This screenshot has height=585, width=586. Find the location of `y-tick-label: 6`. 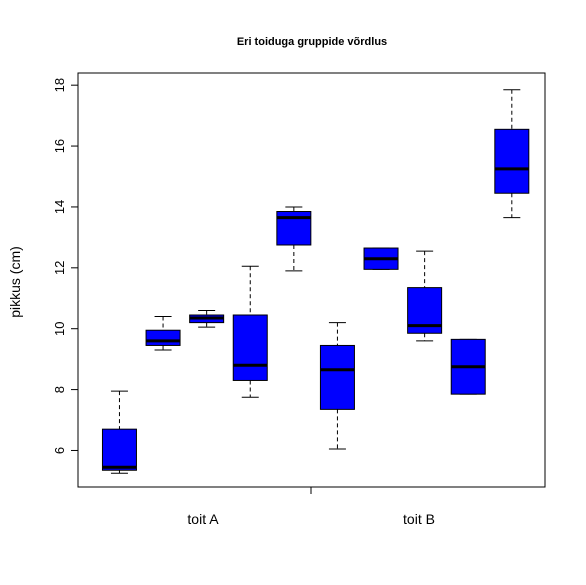

y-tick-label: 6 is located at coordinates (59, 450).